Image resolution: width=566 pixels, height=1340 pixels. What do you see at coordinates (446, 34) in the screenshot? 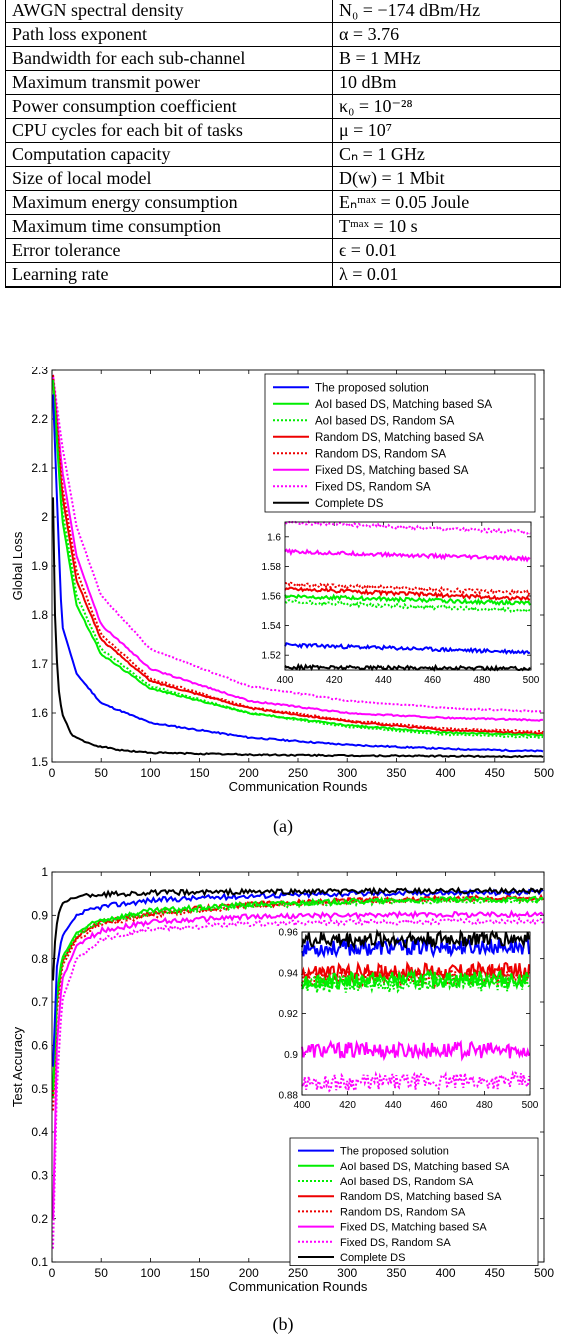
I see `parameter-value: α = 3.76` at bounding box center [446, 34].